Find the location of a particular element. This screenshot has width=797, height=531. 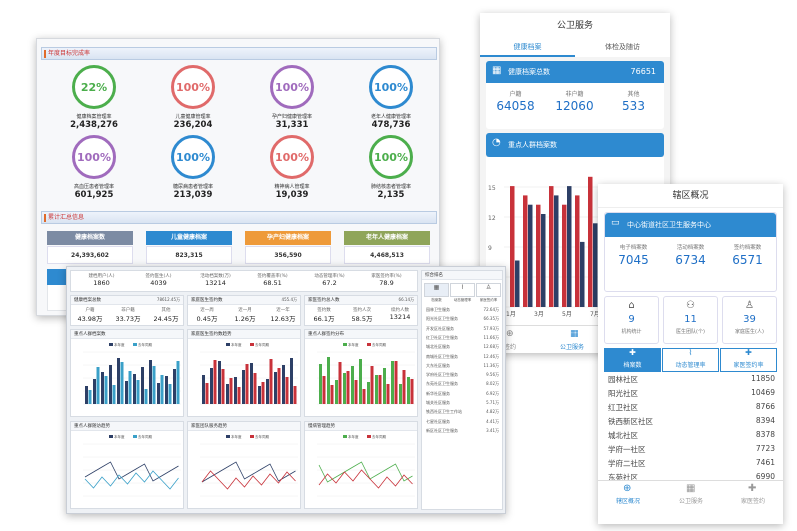

district-value: 7723 is located at coordinates (765, 448).